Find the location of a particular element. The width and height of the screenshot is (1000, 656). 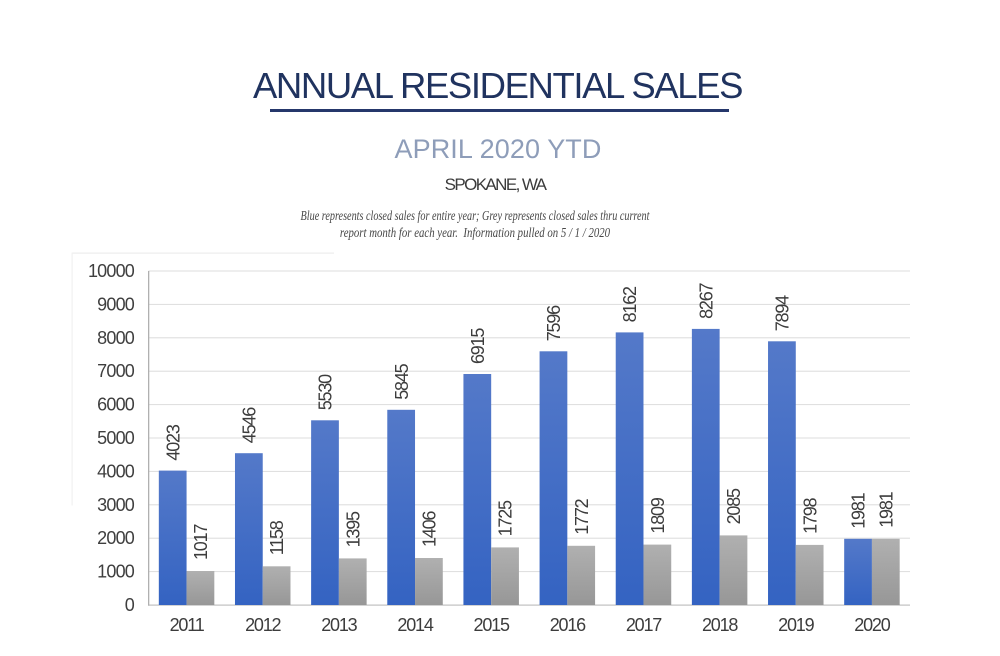

svg-text: 9000 is located at coordinates (116, 304).